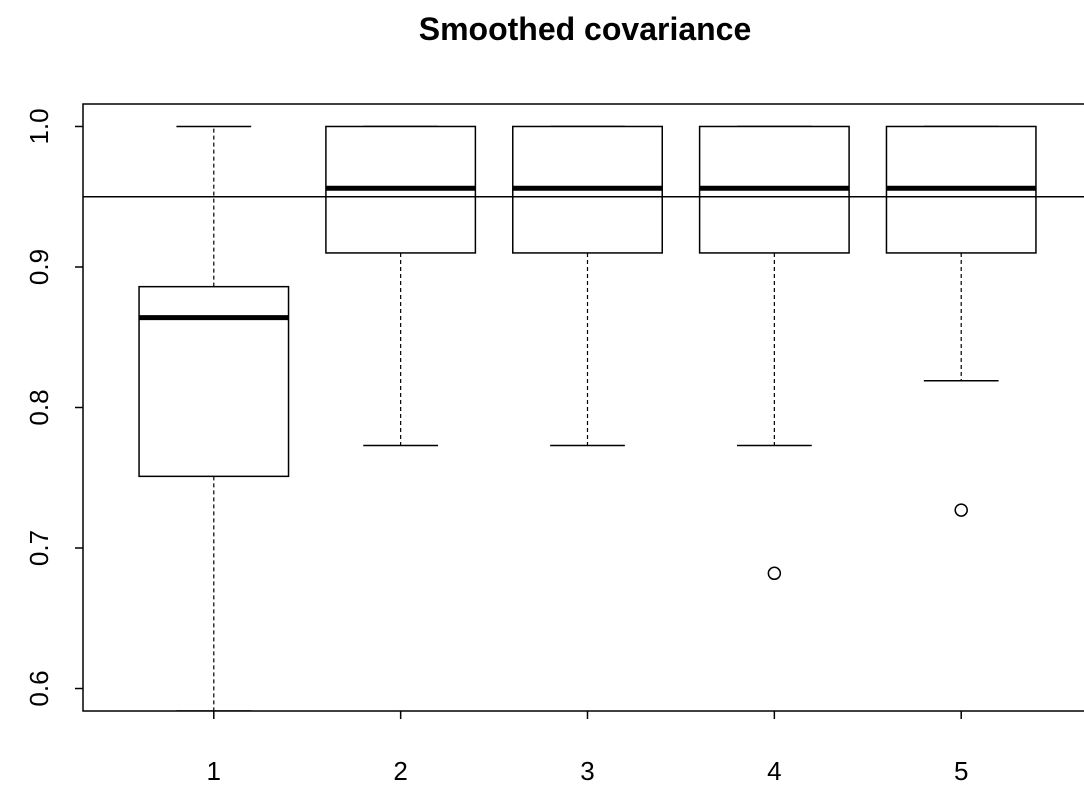  I want to click on x-tick-label: 4, so click(774, 769).